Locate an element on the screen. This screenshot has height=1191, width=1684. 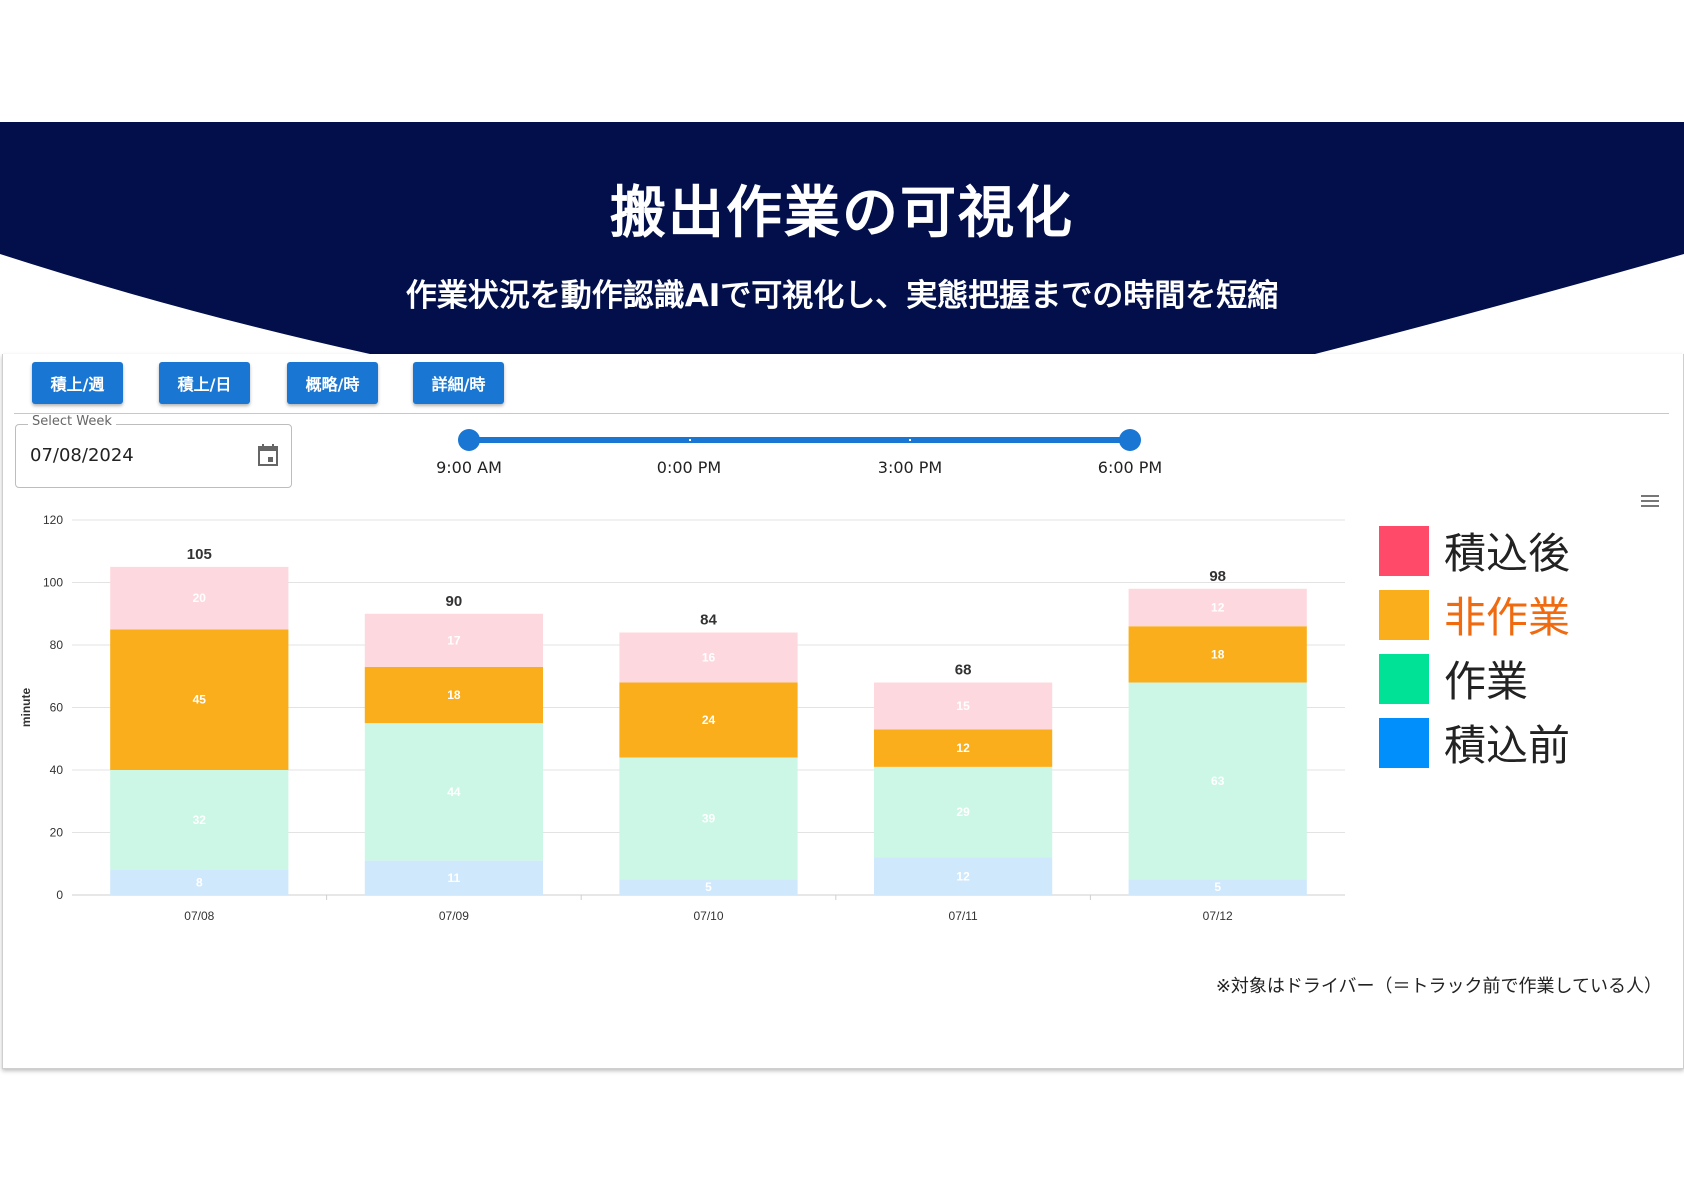
y-tick-label: 120 is located at coordinates (53, 520).